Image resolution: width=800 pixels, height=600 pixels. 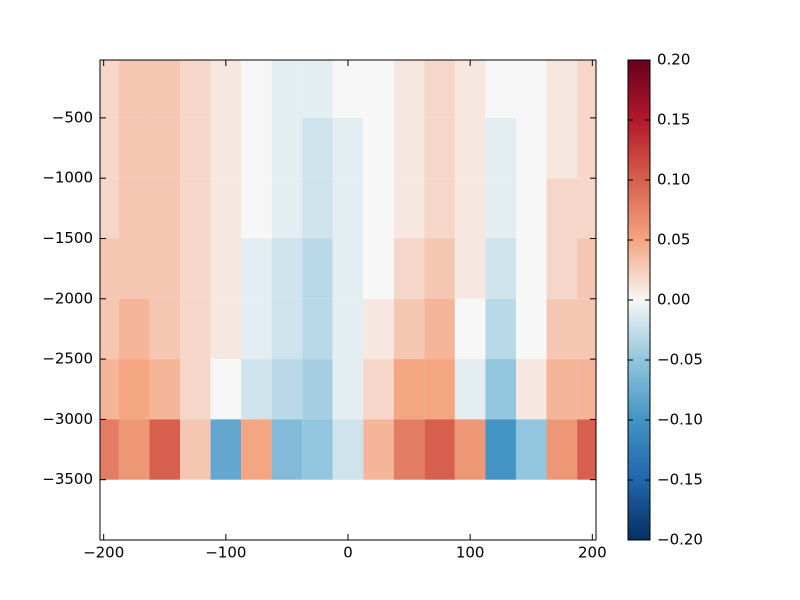 I want to click on colorbar-tick-label: −0.05, so click(x=680, y=360).